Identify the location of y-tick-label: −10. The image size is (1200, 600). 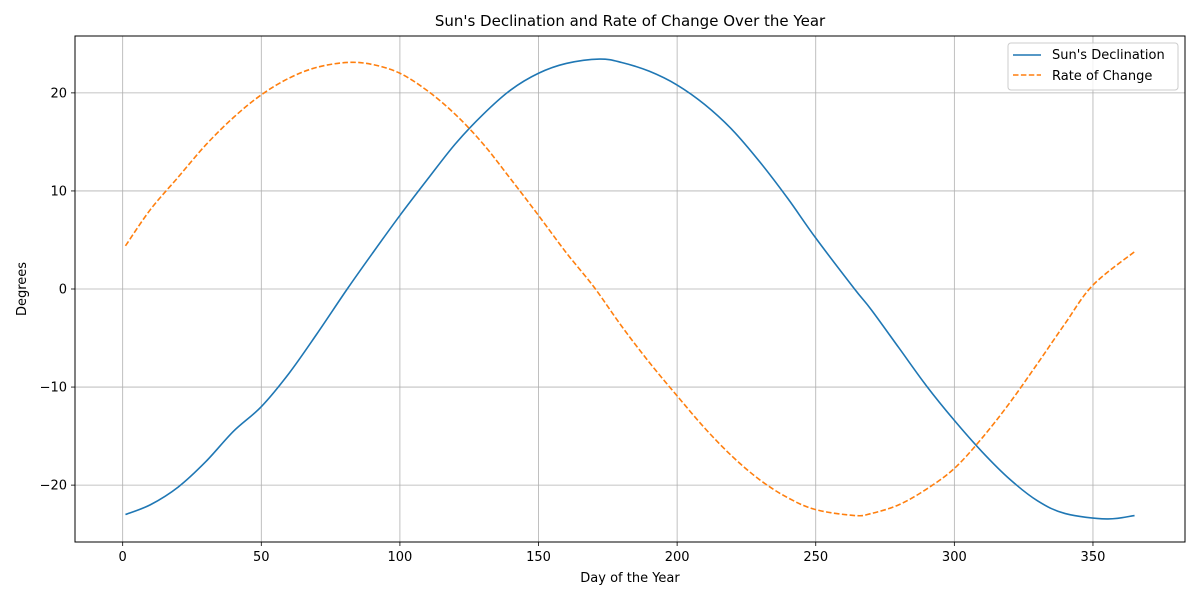
(53, 388).